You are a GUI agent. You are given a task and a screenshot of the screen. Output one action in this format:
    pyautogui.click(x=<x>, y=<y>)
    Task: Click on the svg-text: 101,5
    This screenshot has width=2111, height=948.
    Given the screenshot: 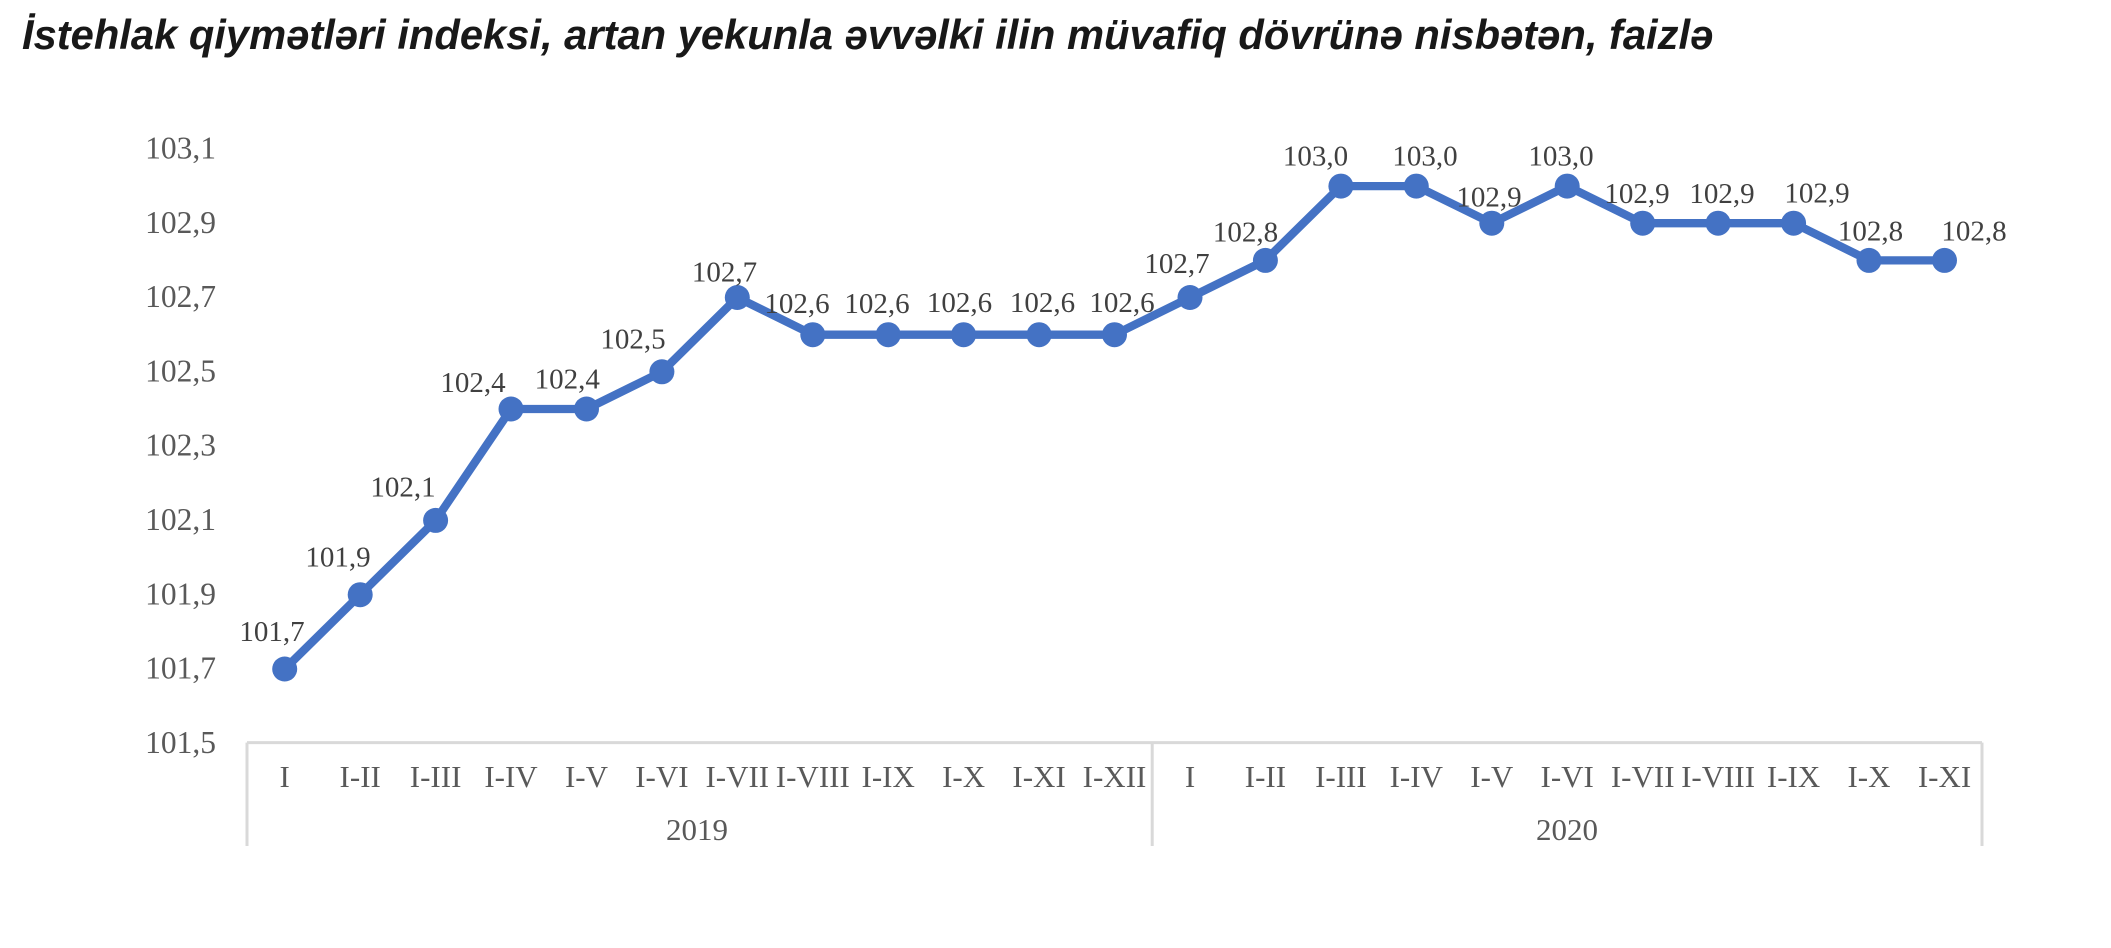 What is the action you would take?
    pyautogui.click(x=180, y=742)
    